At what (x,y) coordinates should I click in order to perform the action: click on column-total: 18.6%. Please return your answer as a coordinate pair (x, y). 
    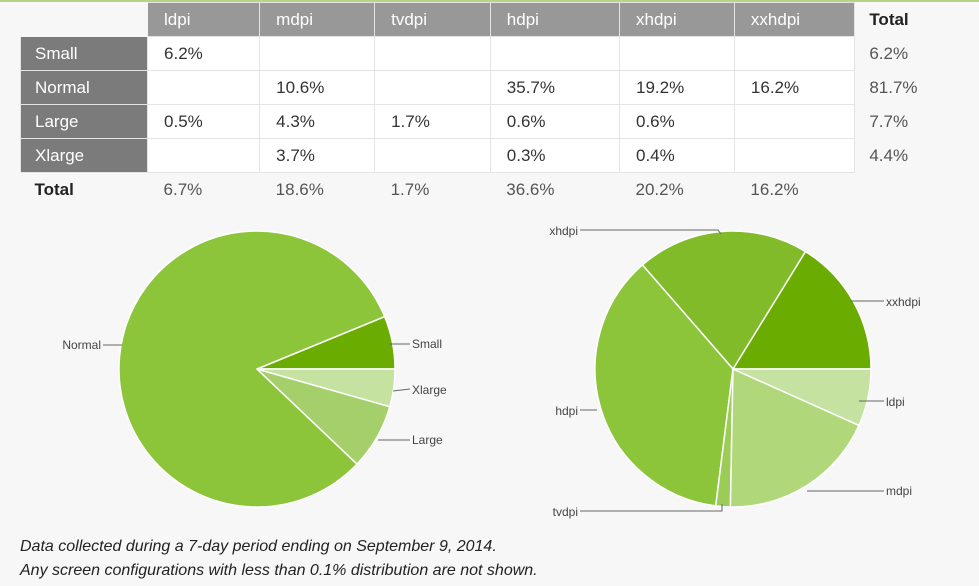
    Looking at the image, I should click on (317, 189).